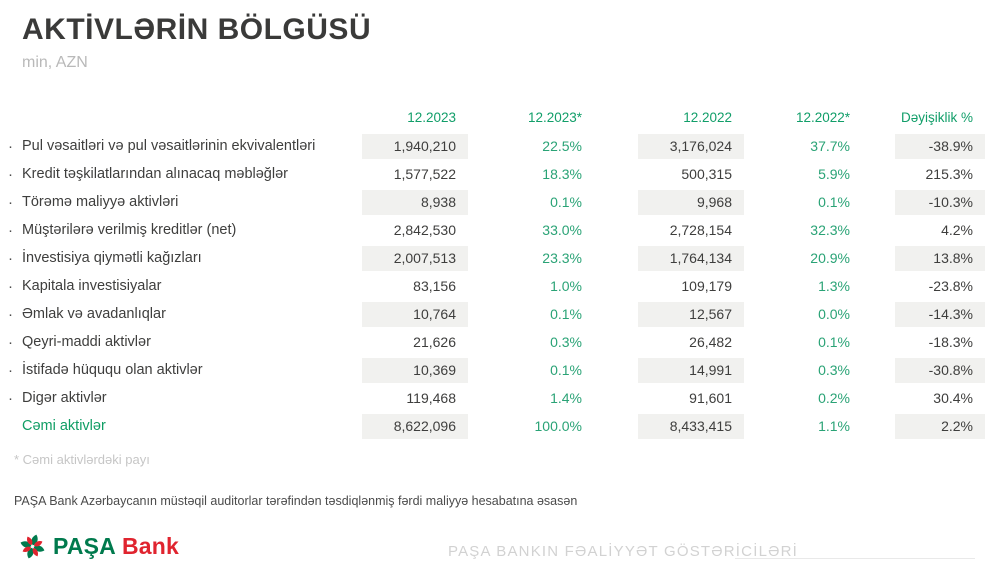 The image size is (1000, 570). Describe the element at coordinates (834, 425) in the screenshot. I see `share-2022-cell: 1.1%` at that location.